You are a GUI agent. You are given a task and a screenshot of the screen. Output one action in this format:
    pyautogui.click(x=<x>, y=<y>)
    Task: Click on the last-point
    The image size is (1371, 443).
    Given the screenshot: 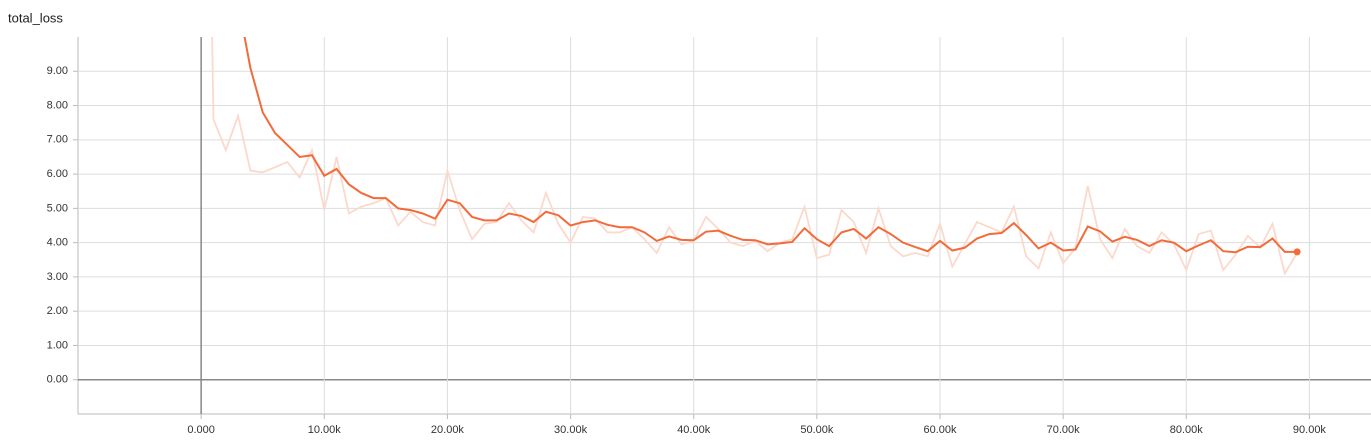 What is the action you would take?
    pyautogui.click(x=1297, y=252)
    